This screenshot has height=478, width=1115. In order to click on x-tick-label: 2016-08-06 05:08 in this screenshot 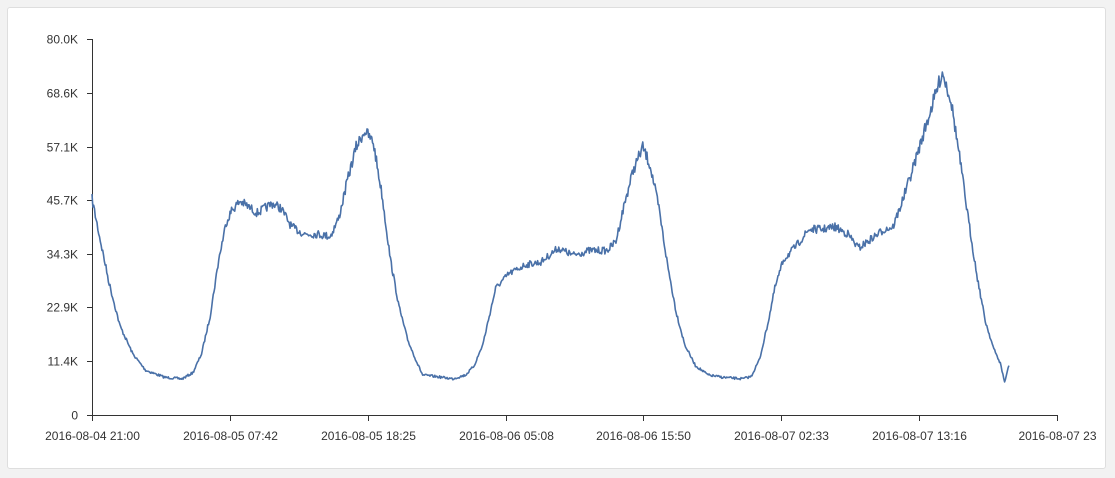, I will do `click(506, 436)`.